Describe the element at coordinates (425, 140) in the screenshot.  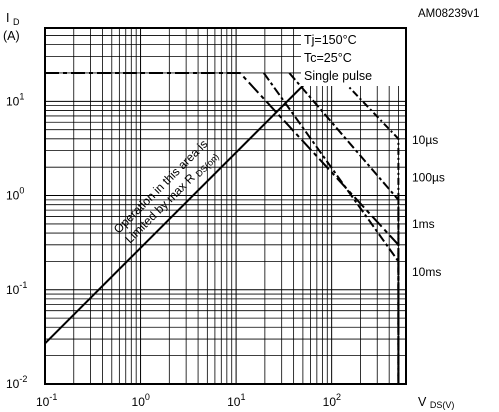
I see `curve-label: 10µs` at that location.